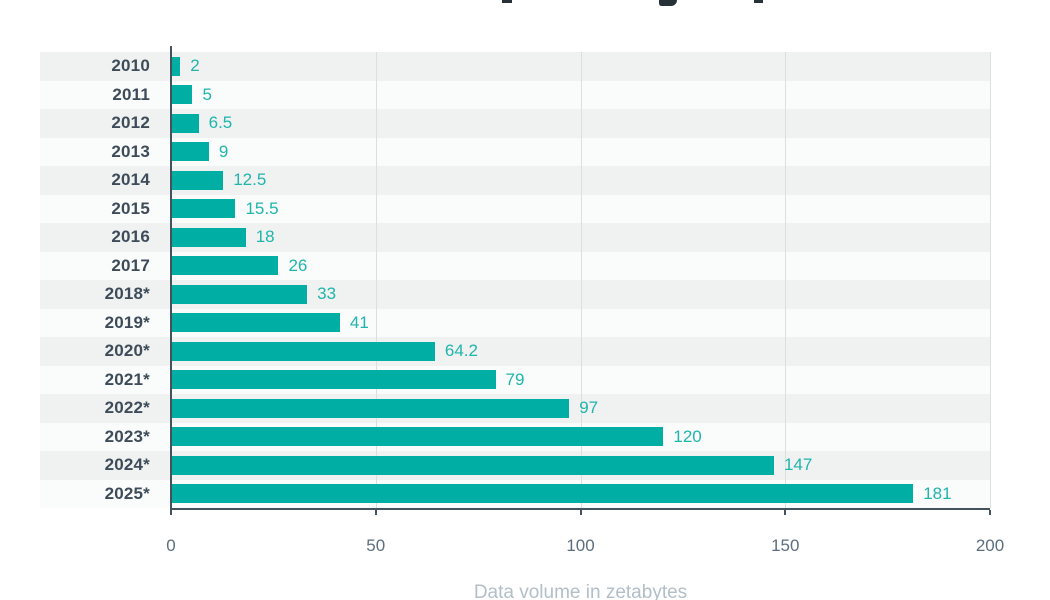 Image resolution: width=1050 pixels, height=600 pixels. I want to click on category-label-2013: 2013, so click(130, 151).